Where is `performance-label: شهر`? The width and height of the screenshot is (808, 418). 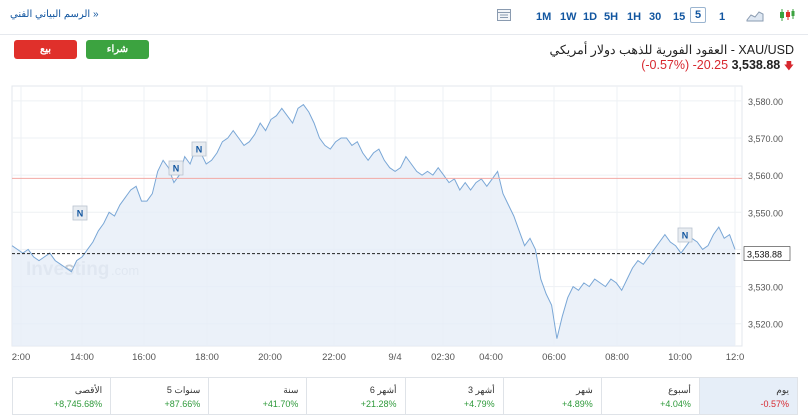
performance-label: شهر is located at coordinates (584, 390).